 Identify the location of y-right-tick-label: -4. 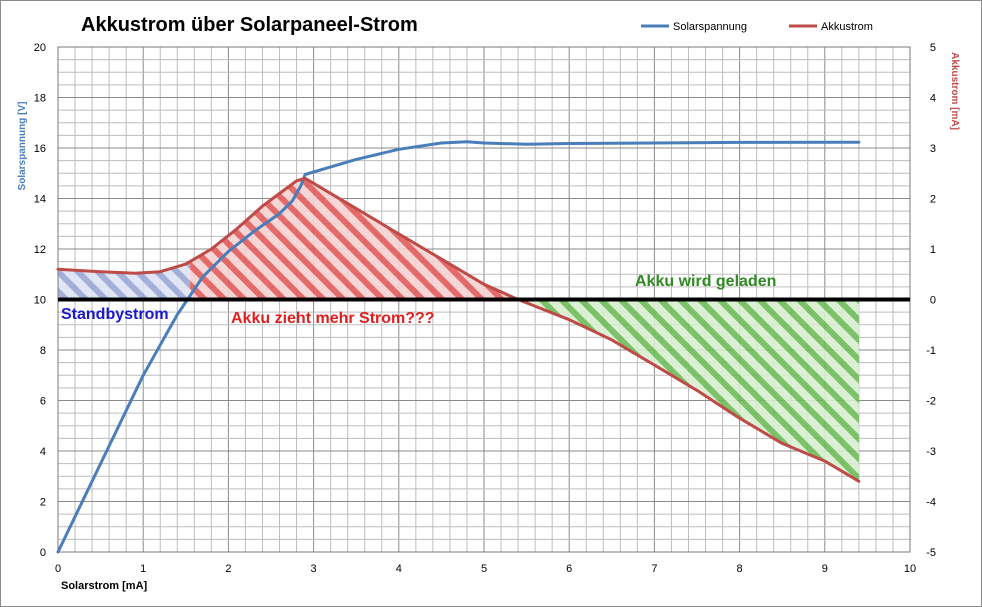
(931, 503).